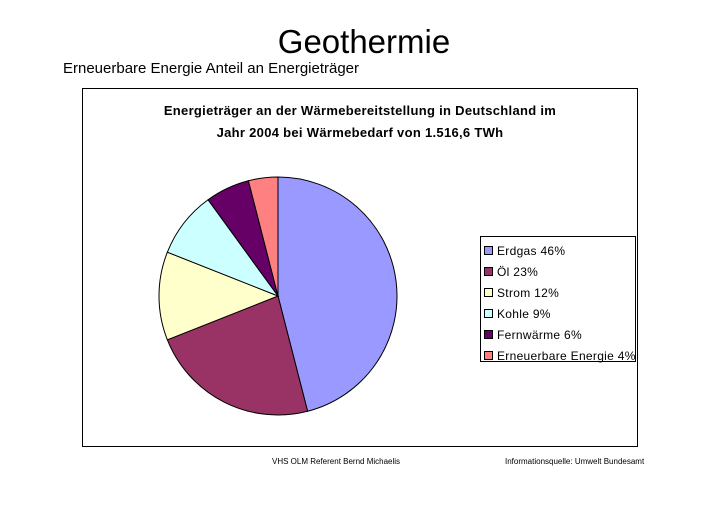 The height and width of the screenshot is (514, 728). Describe the element at coordinates (559, 313) in the screenshot. I see `legend-item-3: Kohle 9%` at that location.